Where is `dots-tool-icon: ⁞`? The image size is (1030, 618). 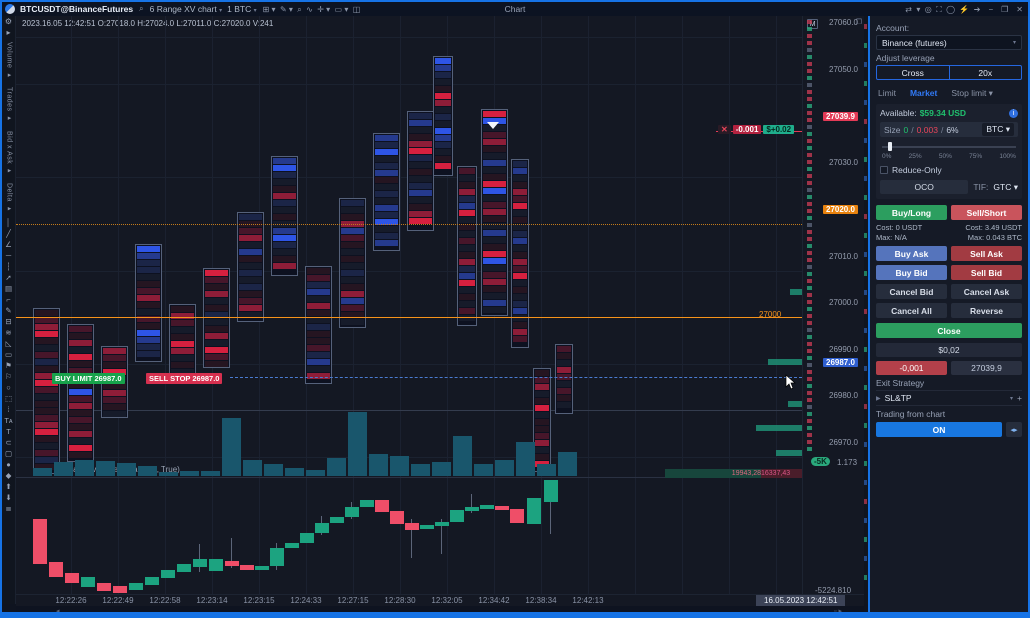
dots-tool-icon: ⁞ is located at coordinates (8, 409).